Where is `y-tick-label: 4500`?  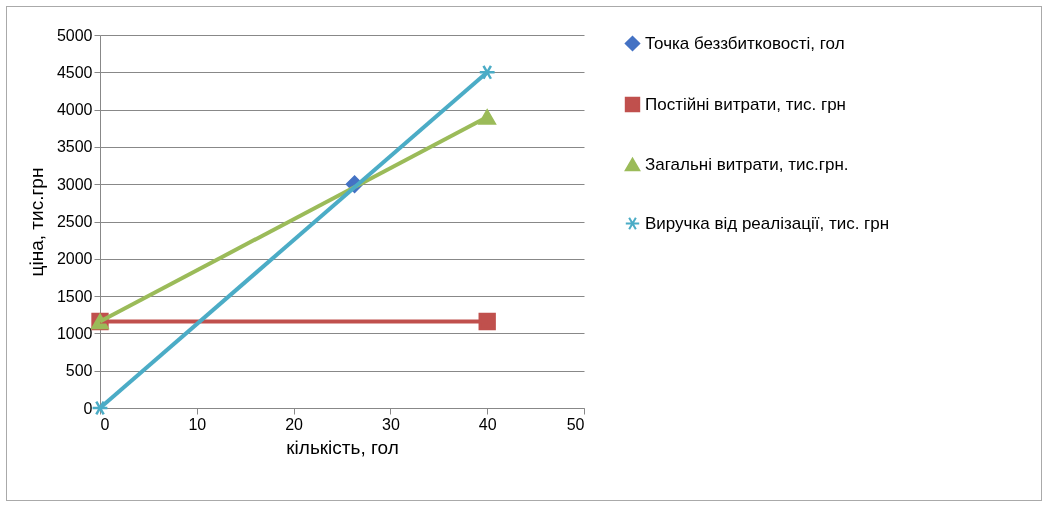
y-tick-label: 4500 is located at coordinates (74, 72).